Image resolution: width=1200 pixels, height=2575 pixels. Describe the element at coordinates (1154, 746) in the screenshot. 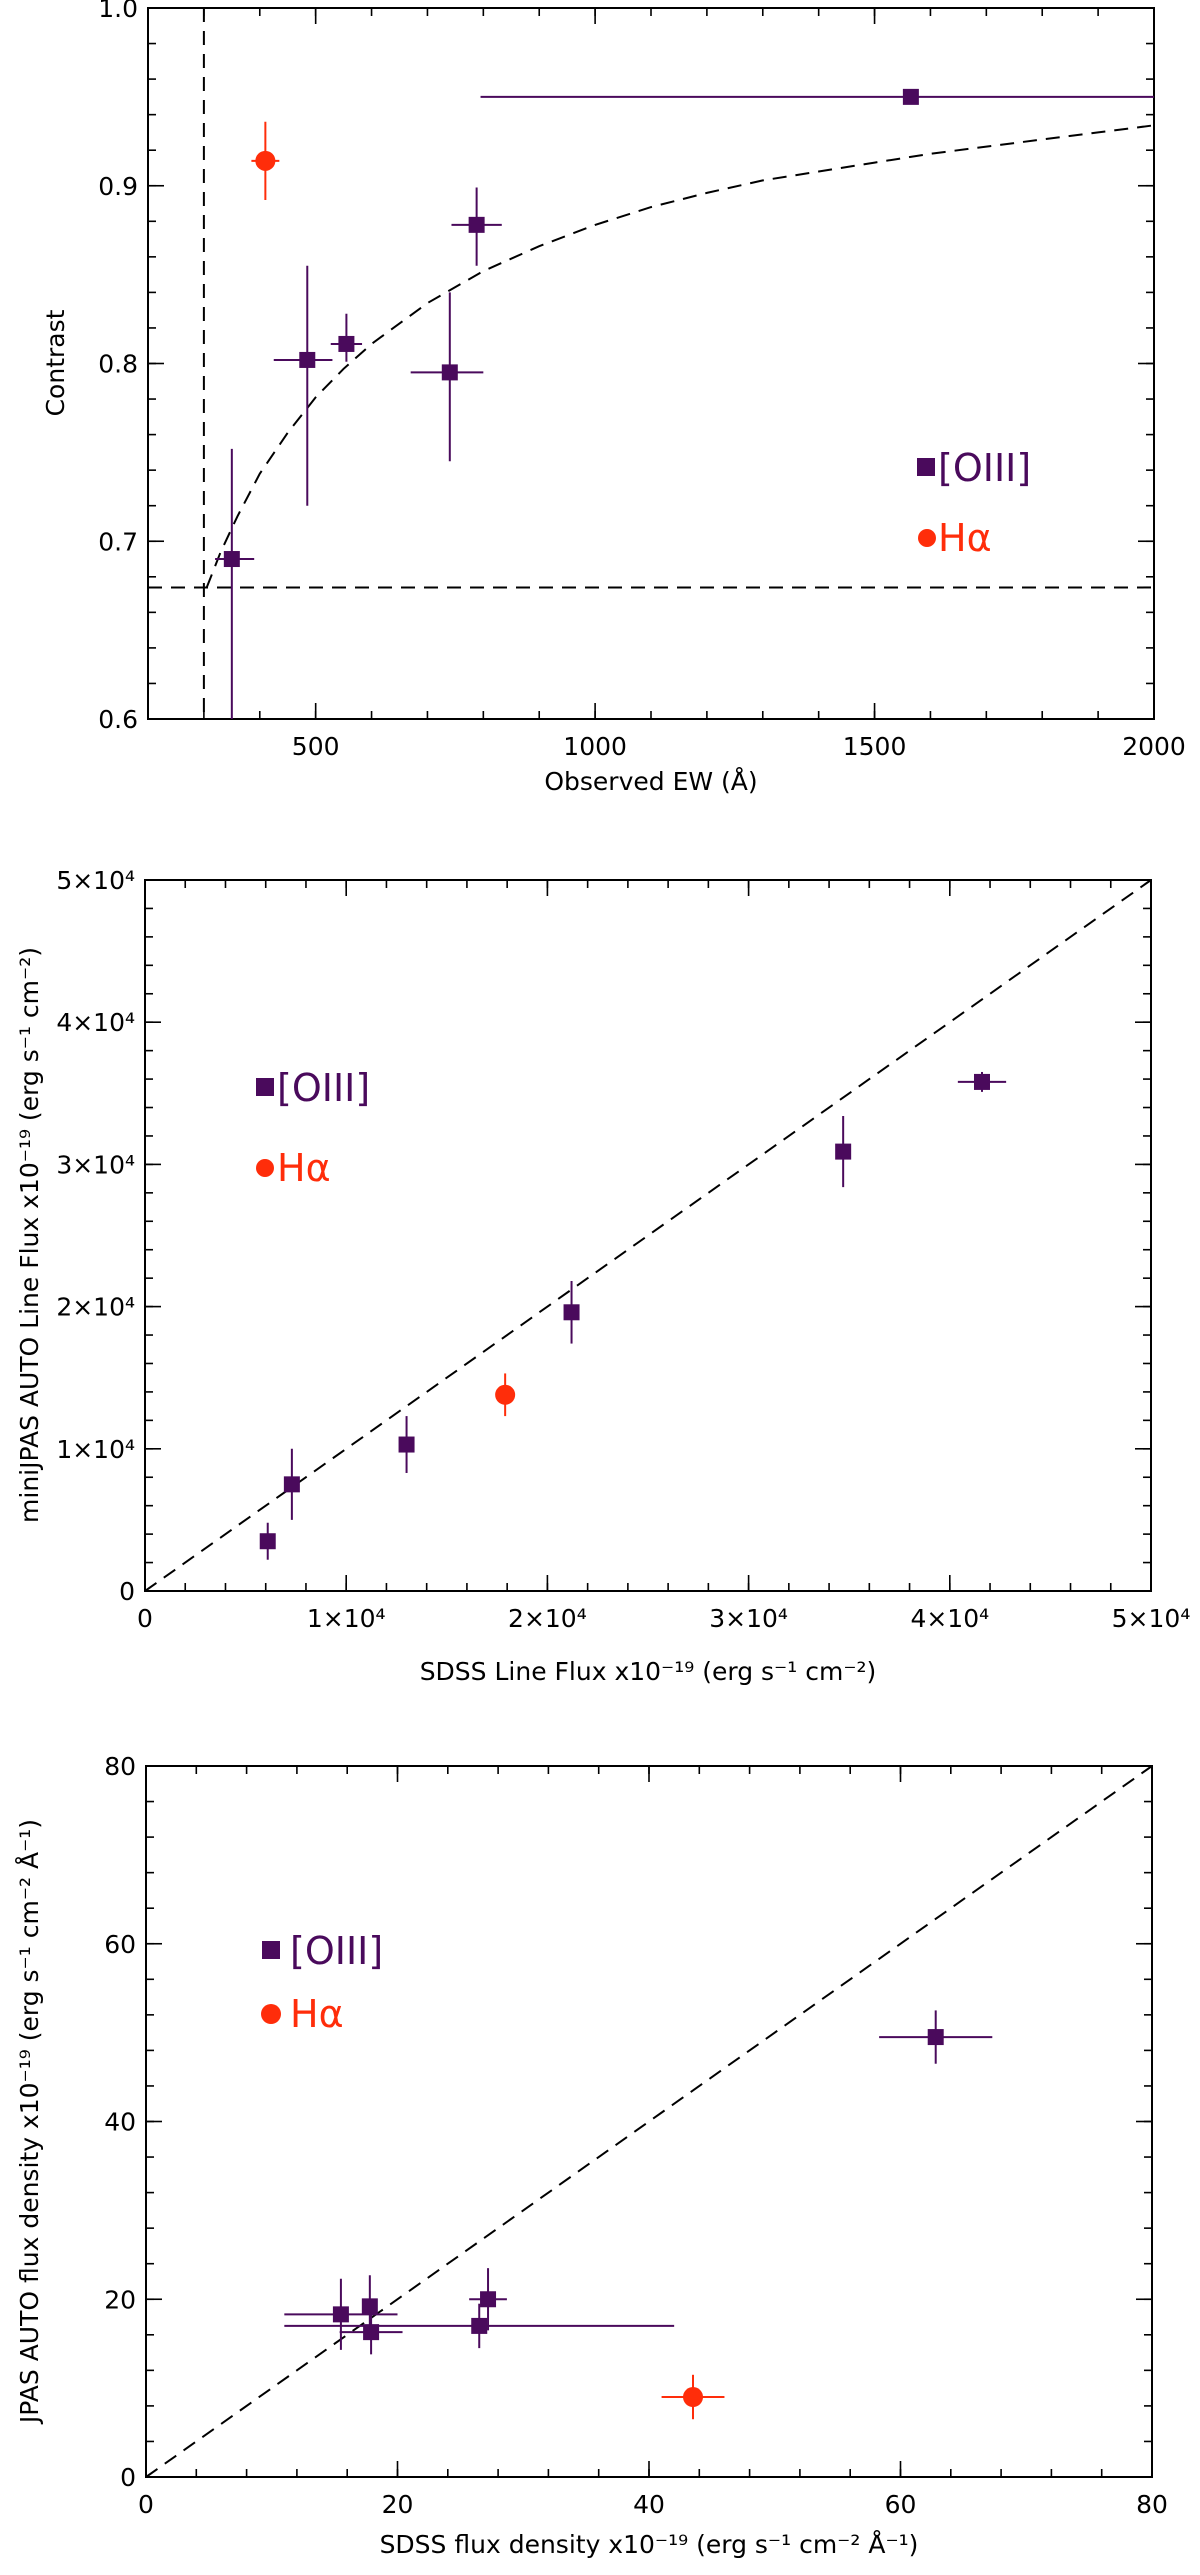

I see `x-tick-label: 2000` at that location.